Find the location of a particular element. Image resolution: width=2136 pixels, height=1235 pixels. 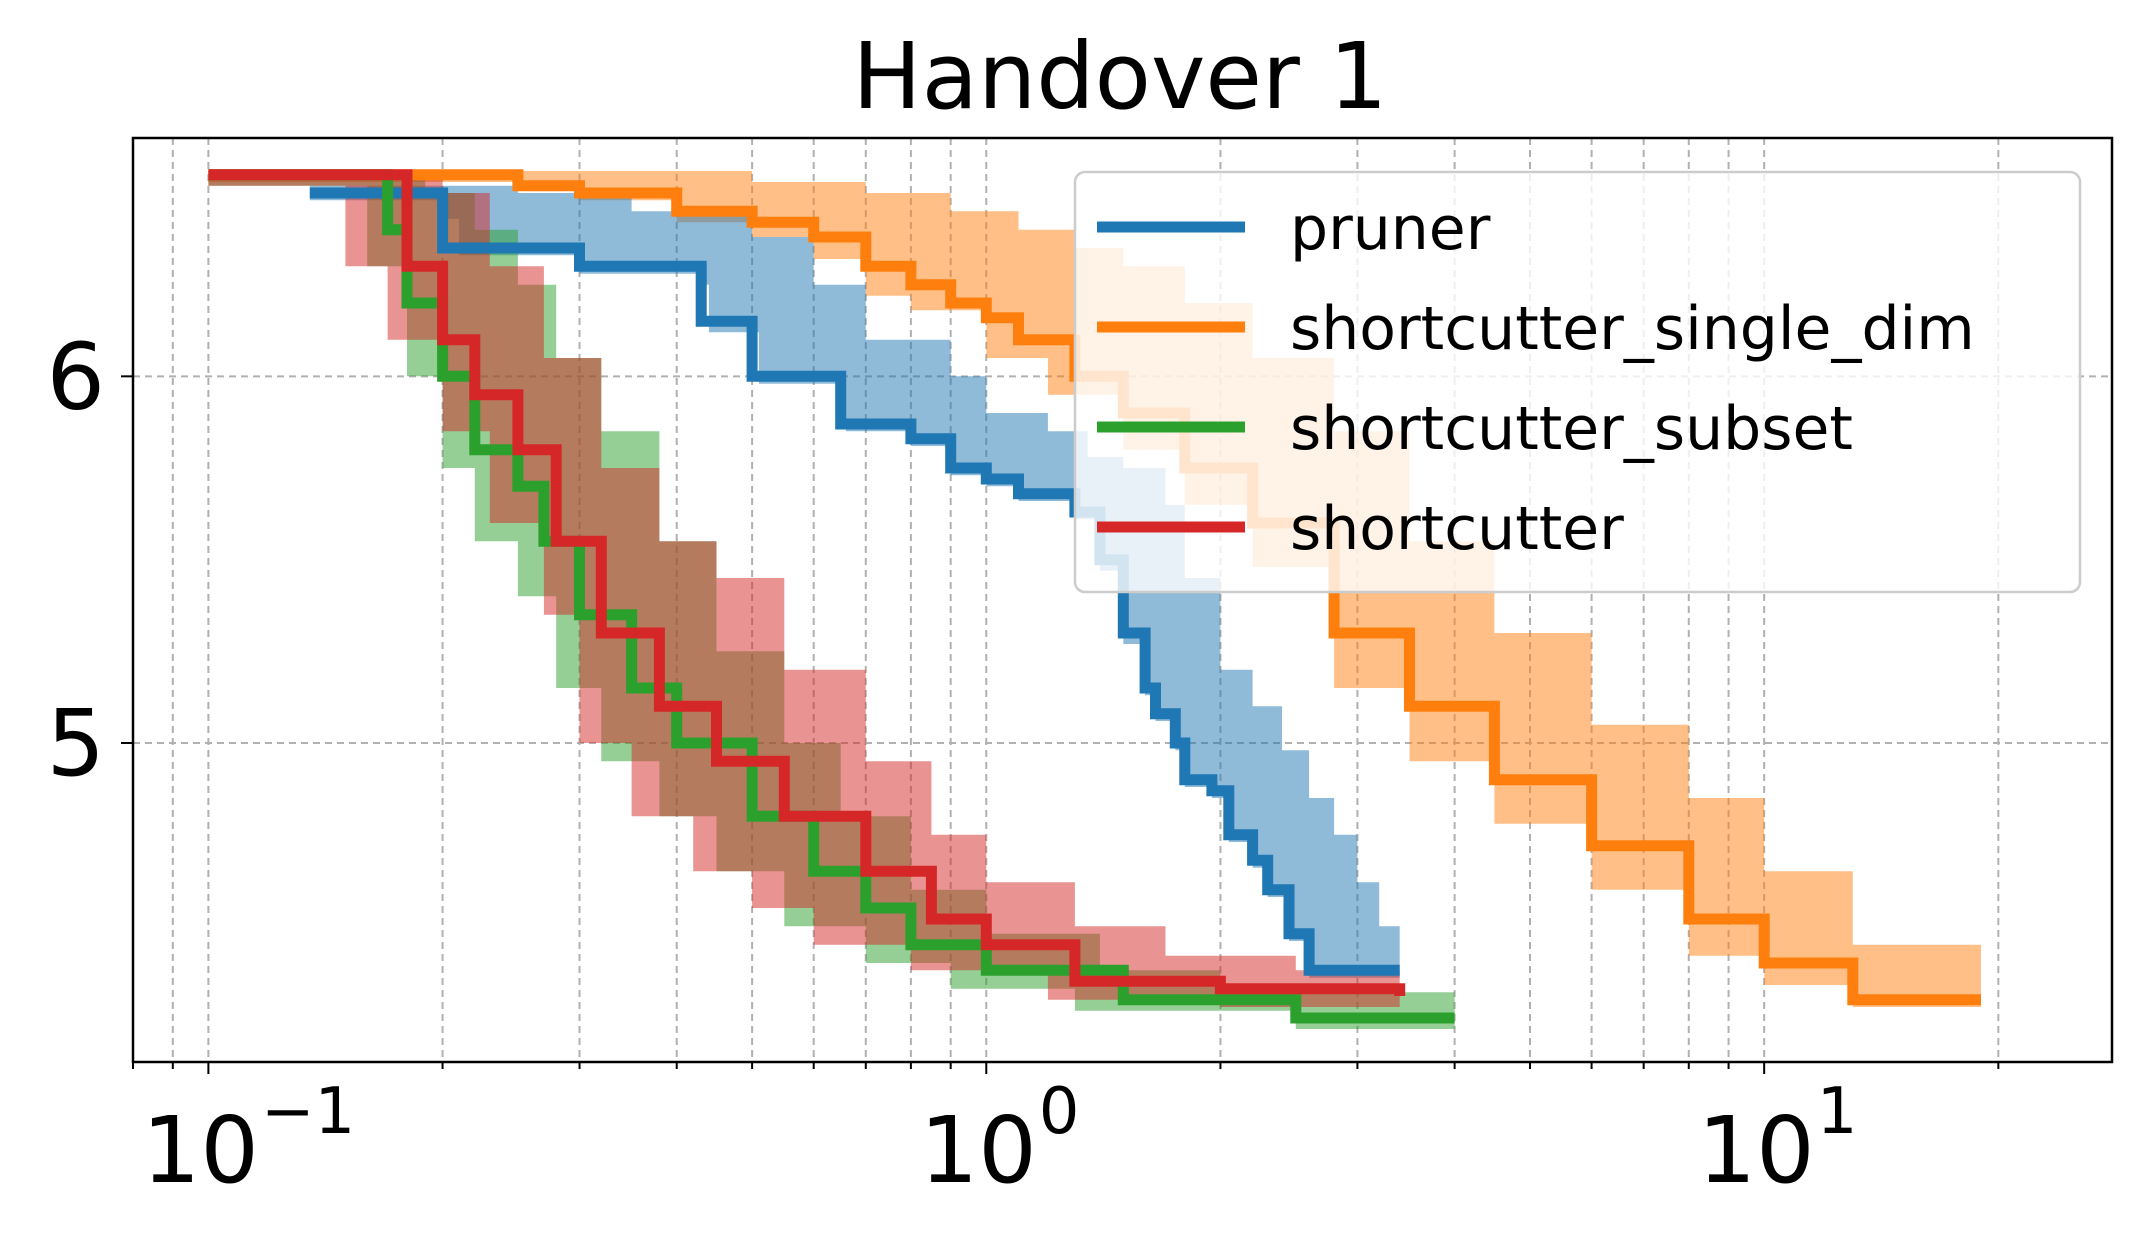

chart-title: Handover 1 is located at coordinates (1119, 76).